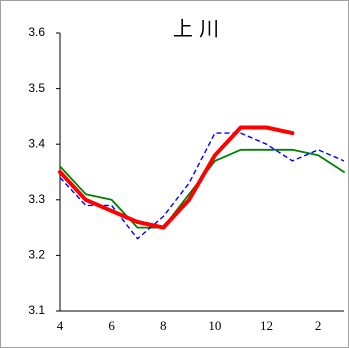  I want to click on y-tick-label: 3.3, so click(36, 199).